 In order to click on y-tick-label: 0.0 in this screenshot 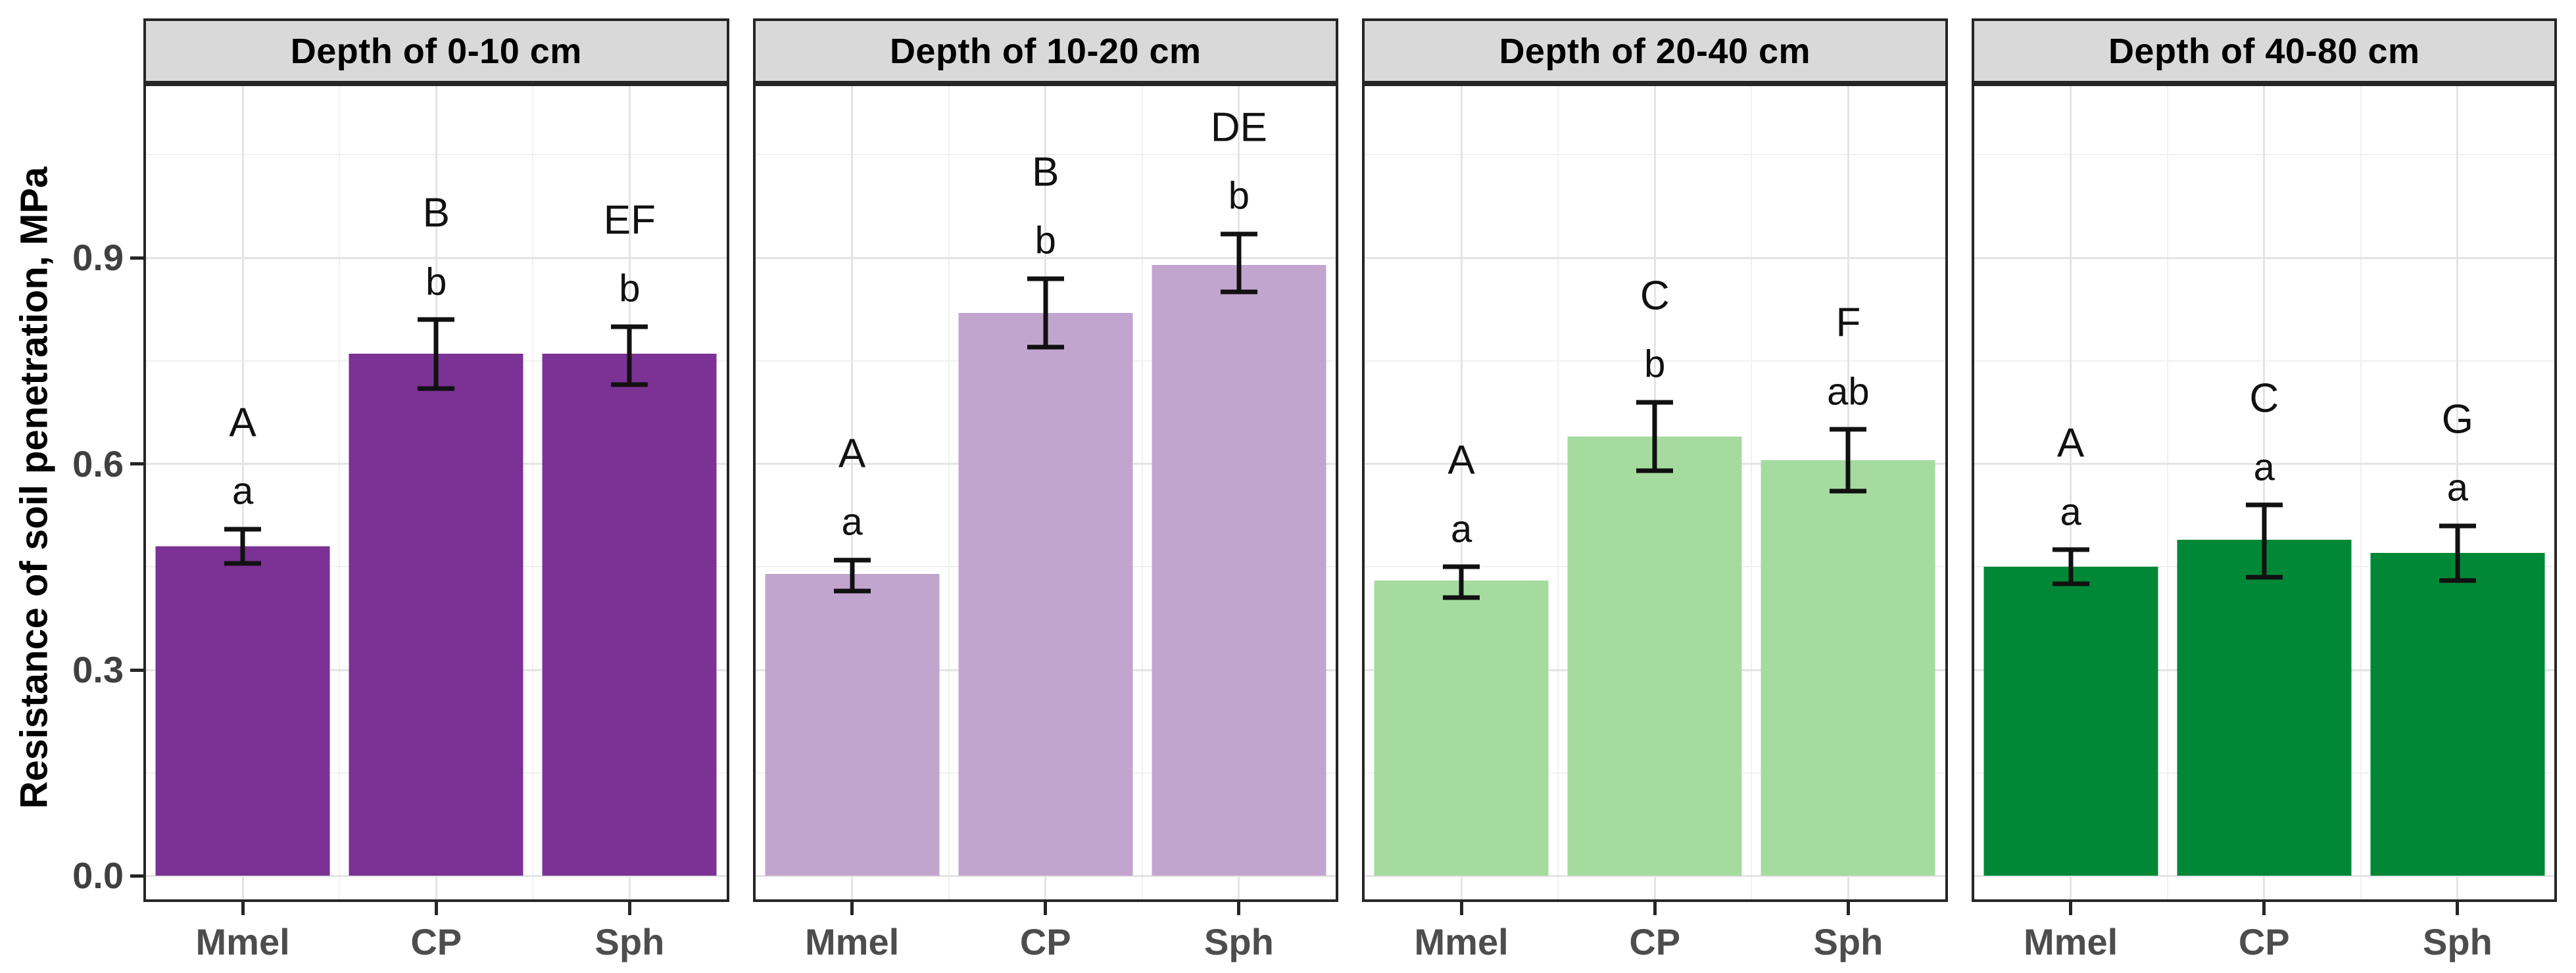, I will do `click(98, 876)`.